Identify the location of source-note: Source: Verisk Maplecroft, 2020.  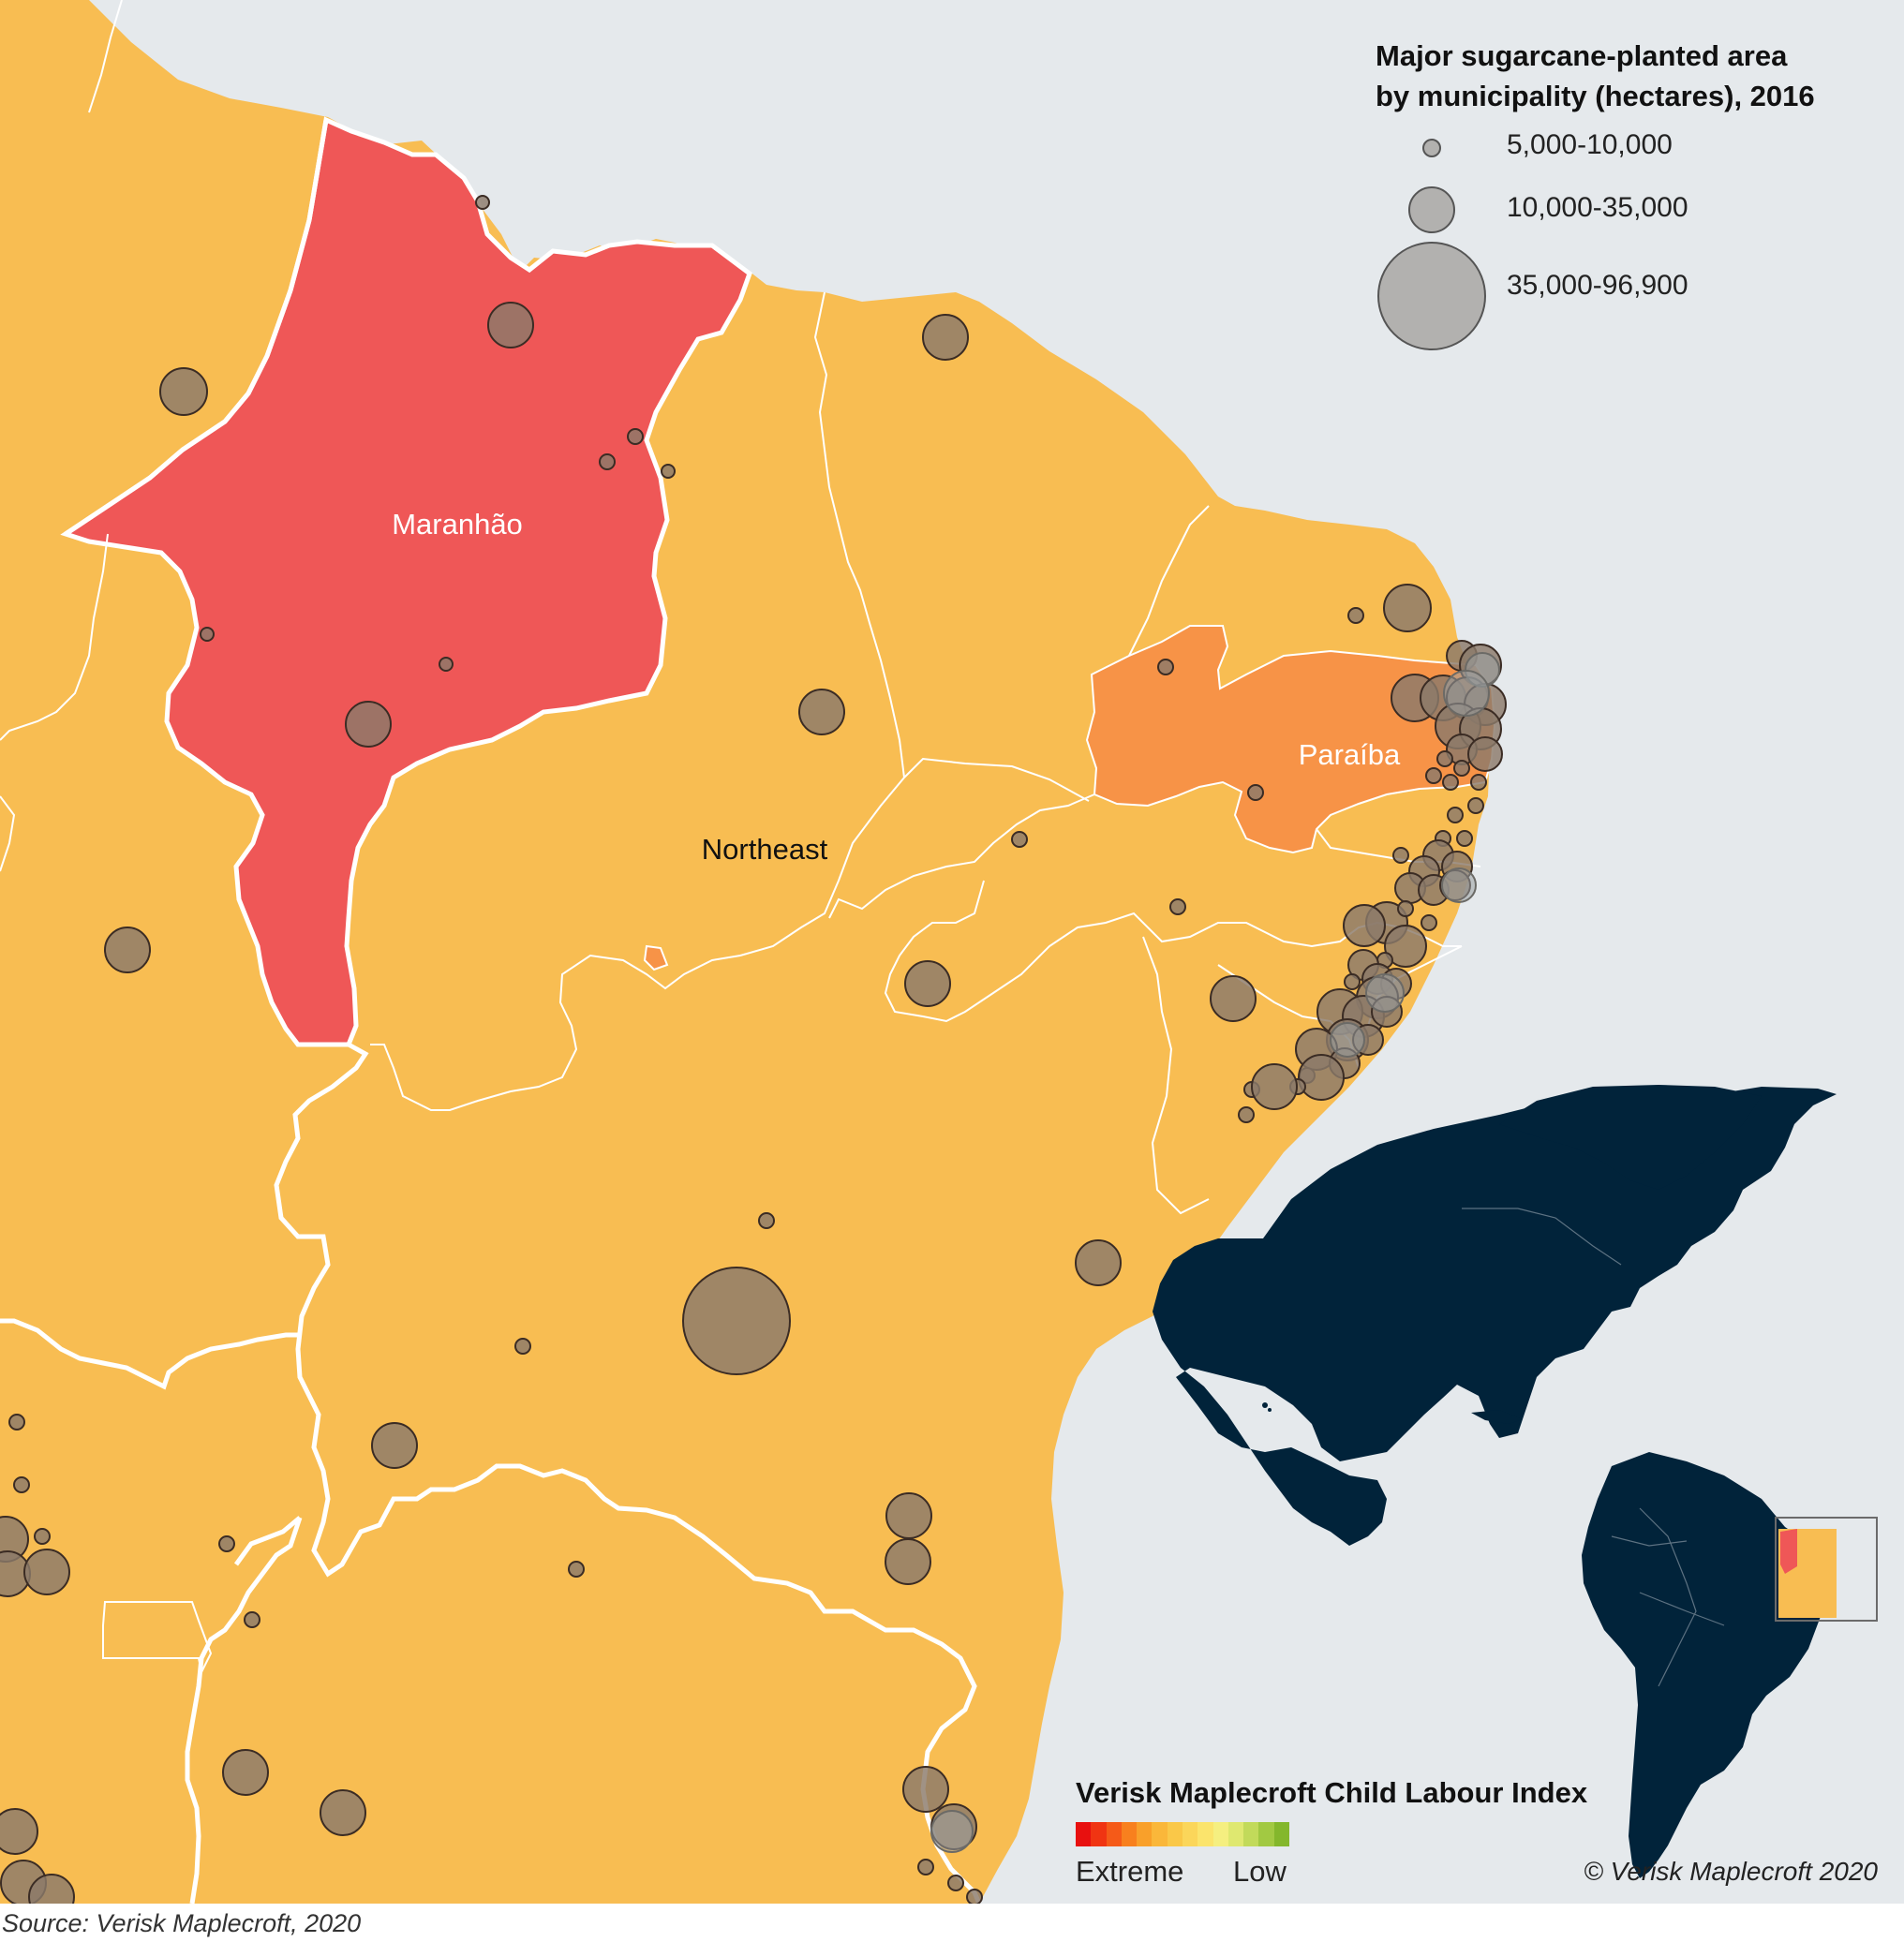
(182, 1923).